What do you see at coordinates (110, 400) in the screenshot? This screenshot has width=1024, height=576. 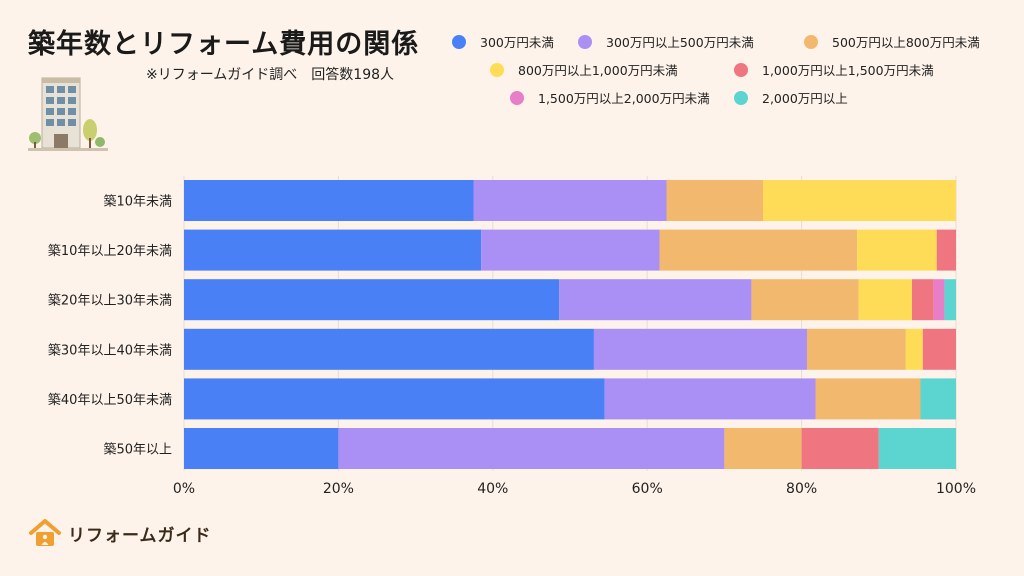 I see `y-tick-label: 築40年以上50年未満` at bounding box center [110, 400].